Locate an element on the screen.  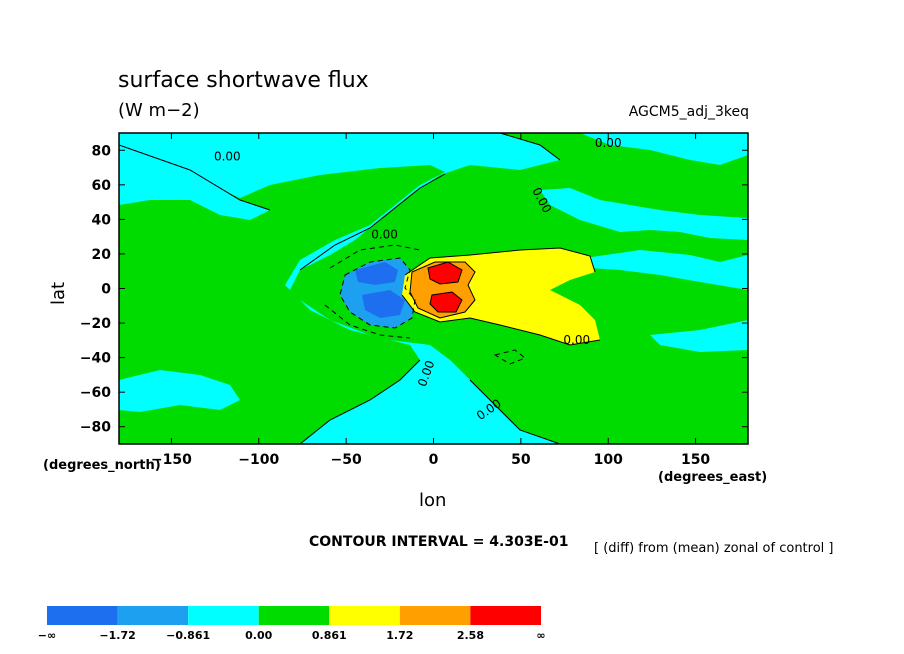
x-axis-units: (degrees_east) is located at coordinates (713, 477).